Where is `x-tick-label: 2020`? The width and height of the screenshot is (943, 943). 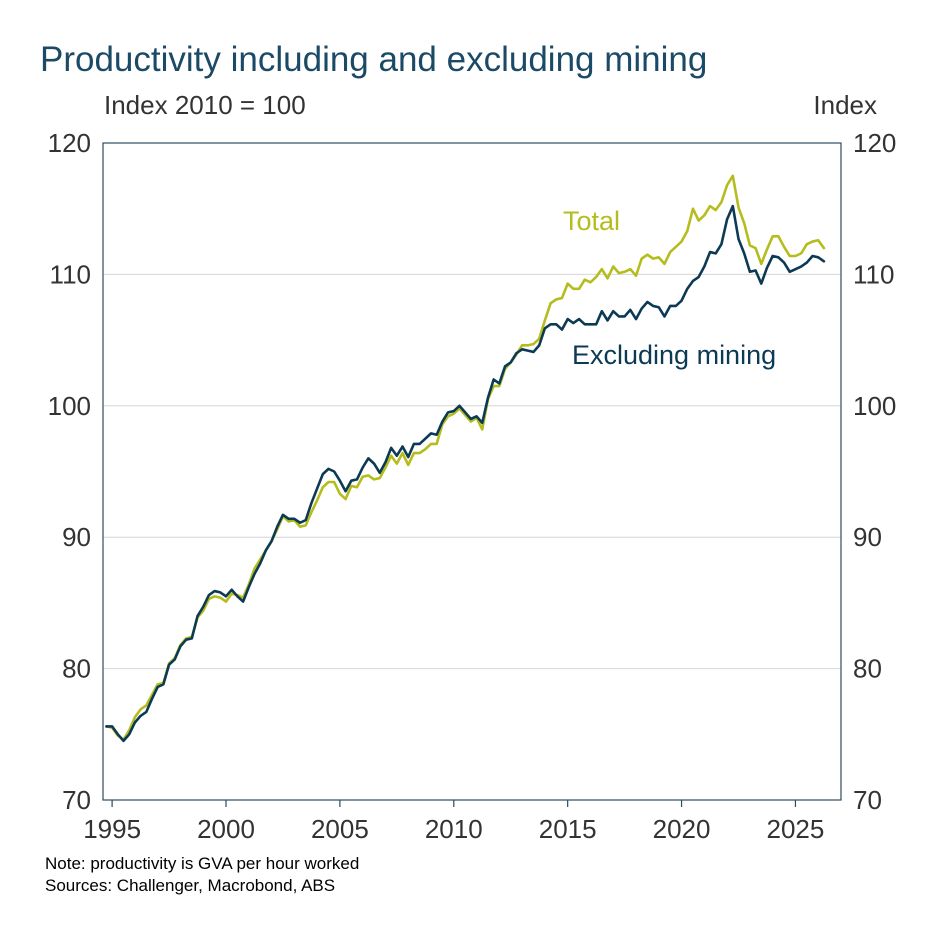 x-tick-label: 2020 is located at coordinates (682, 829).